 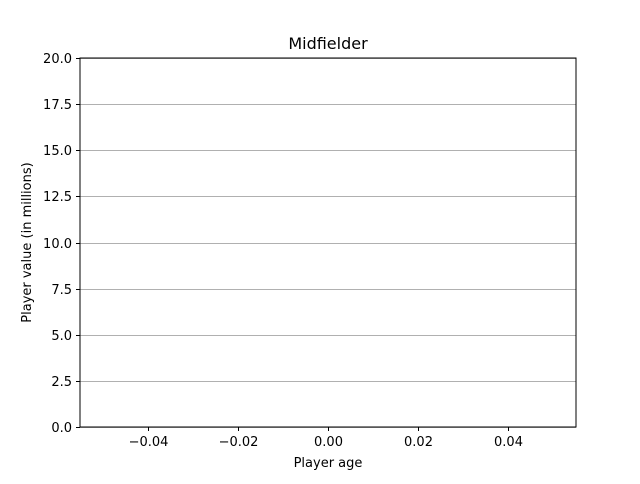 What do you see at coordinates (61, 290) in the screenshot?
I see `y-tick-label: 7.5` at bounding box center [61, 290].